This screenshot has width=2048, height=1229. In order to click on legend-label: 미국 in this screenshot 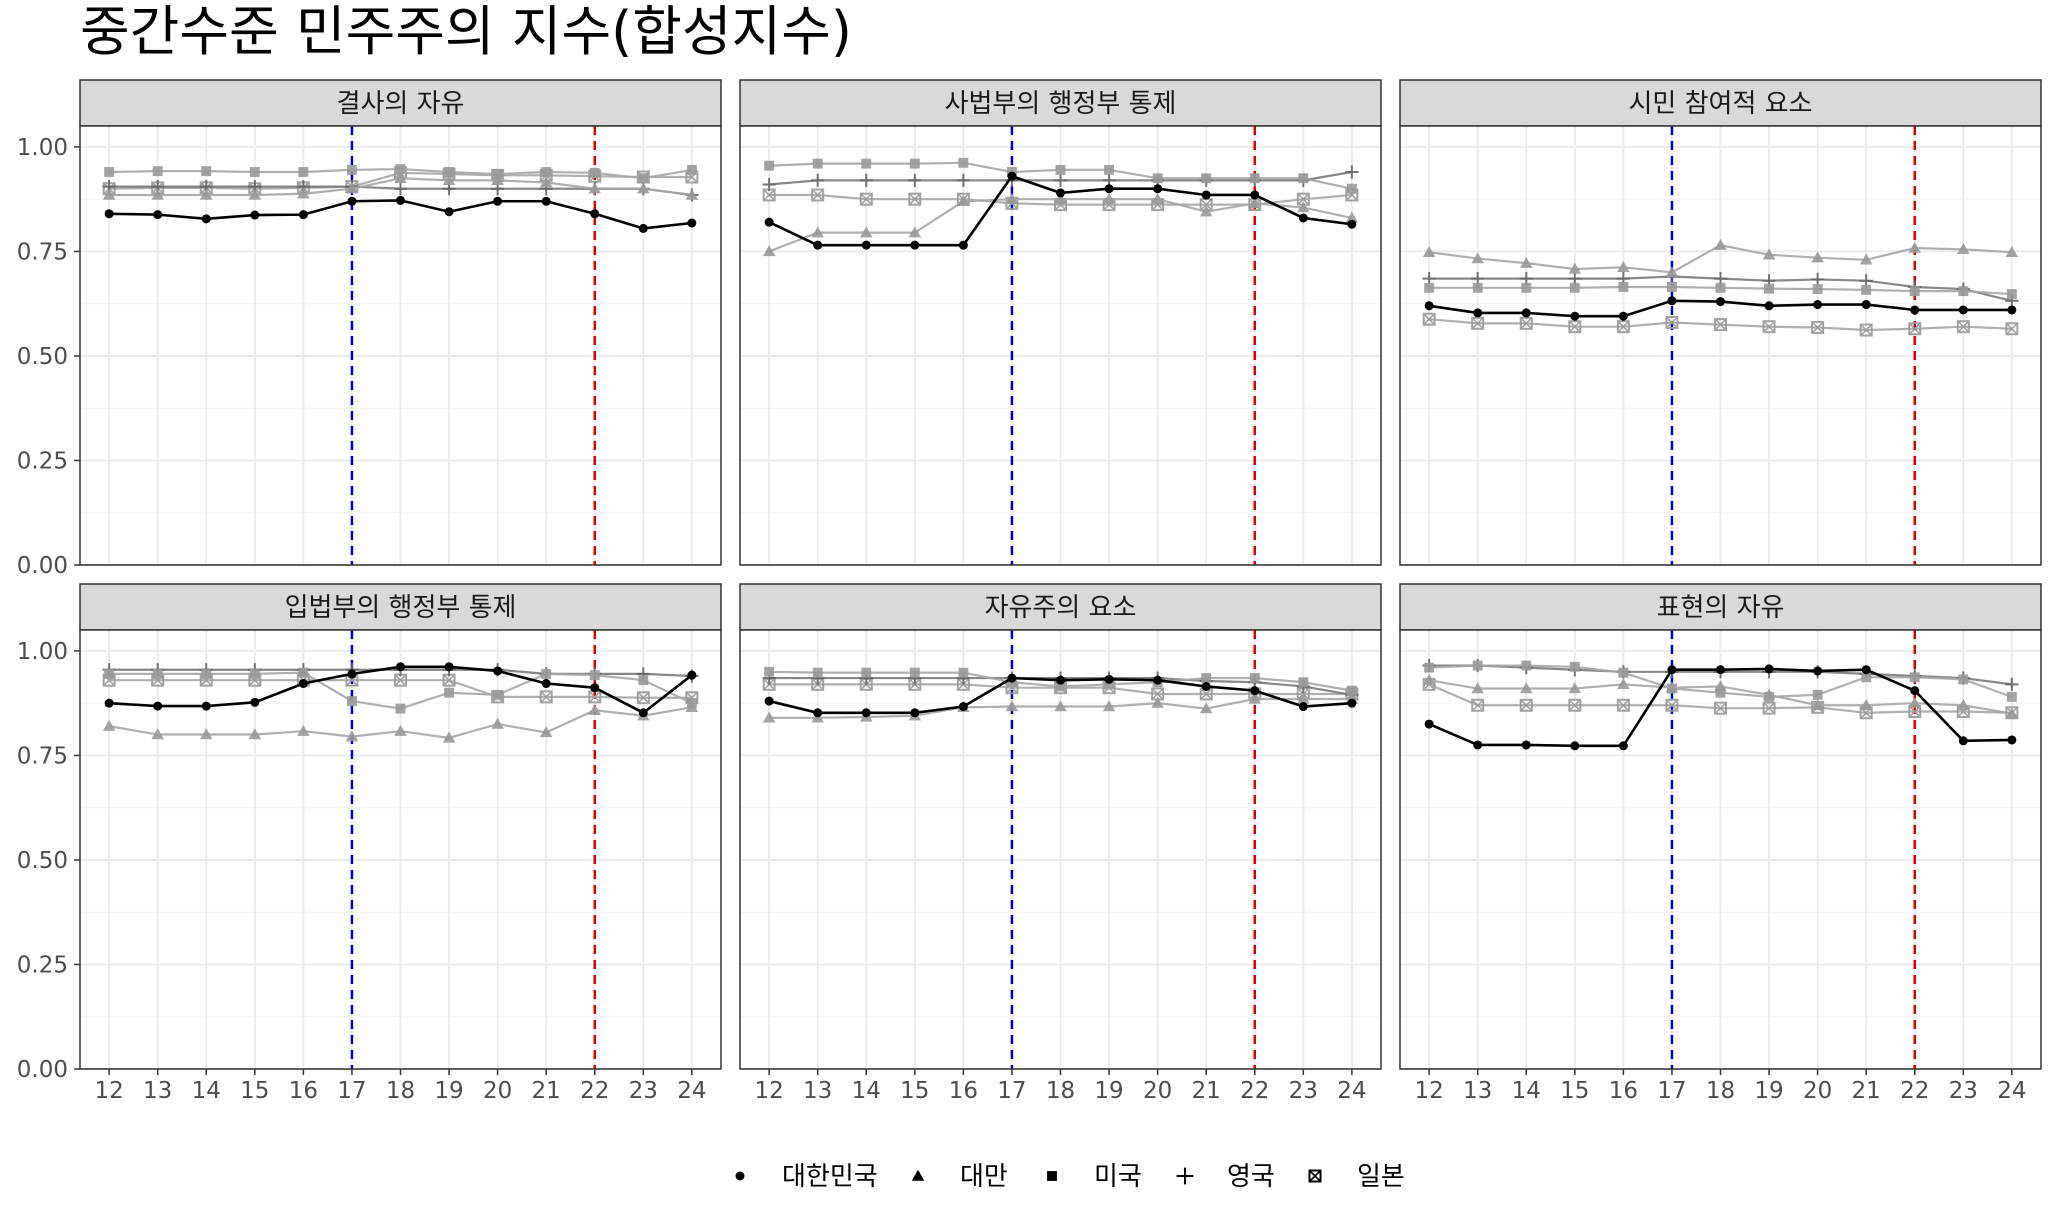, I will do `click(1118, 1177)`.